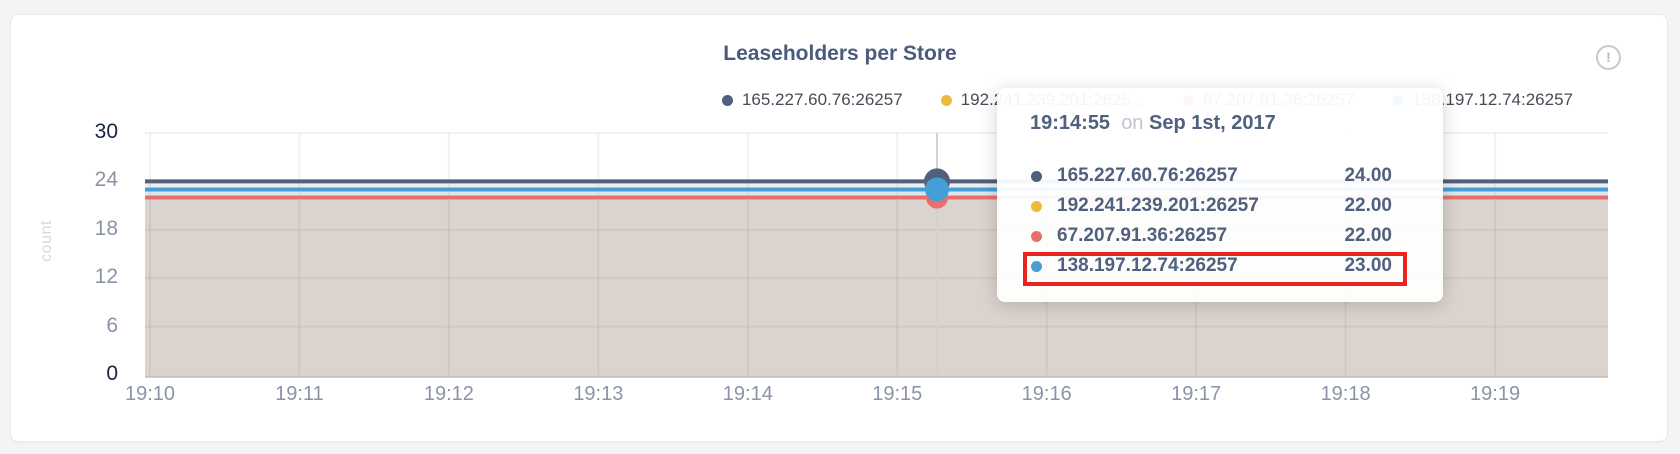 The image size is (1680, 454). I want to click on tooltip-series-name: 67.207.91.36:26257, so click(1142, 235).